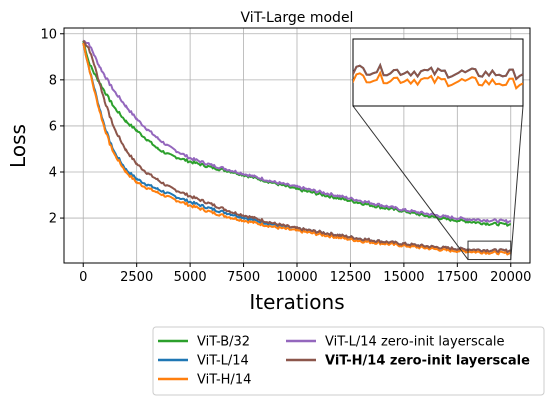  What do you see at coordinates (224, 380) in the screenshot?
I see `legend-label-2: ViT-H/14` at bounding box center [224, 380].